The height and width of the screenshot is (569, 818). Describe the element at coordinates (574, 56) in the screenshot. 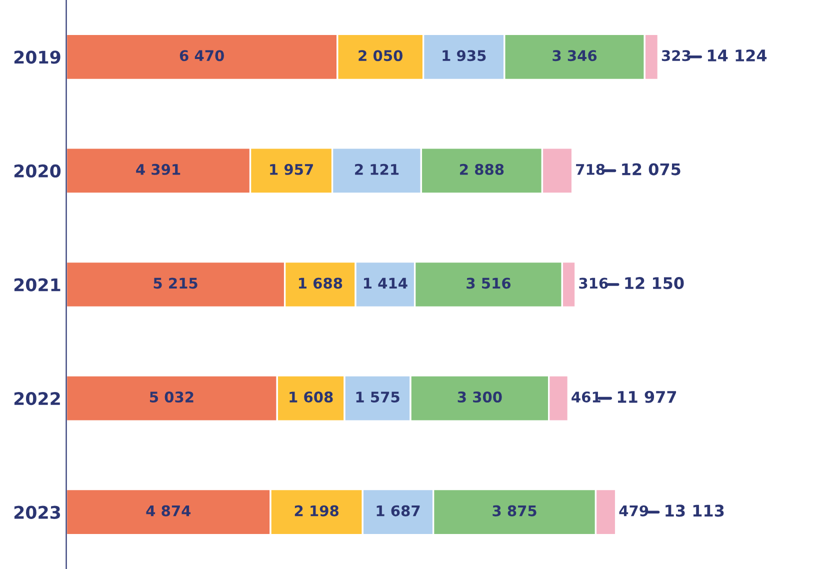

I see `data-label: 3 346` at that location.